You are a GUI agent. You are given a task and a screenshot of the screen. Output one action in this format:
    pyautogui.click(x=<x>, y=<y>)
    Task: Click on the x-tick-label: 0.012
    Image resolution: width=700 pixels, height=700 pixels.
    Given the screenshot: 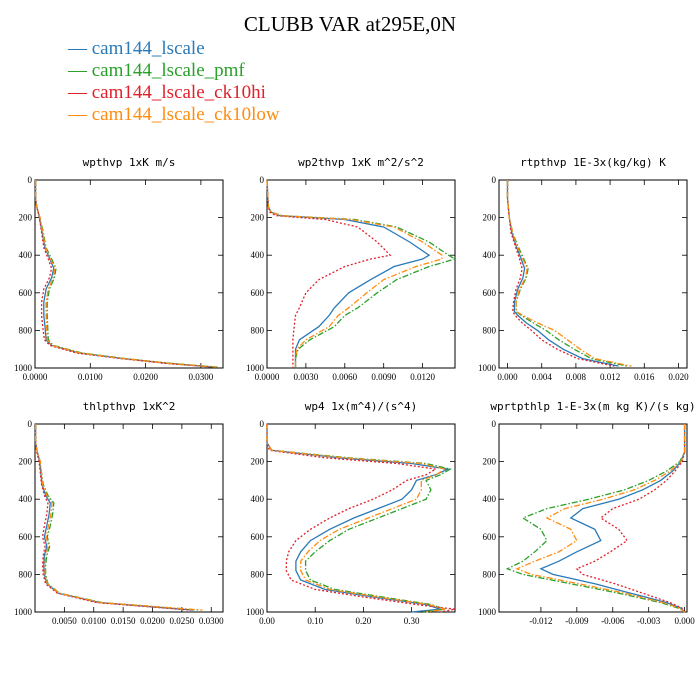 What is the action you would take?
    pyautogui.click(x=610, y=377)
    